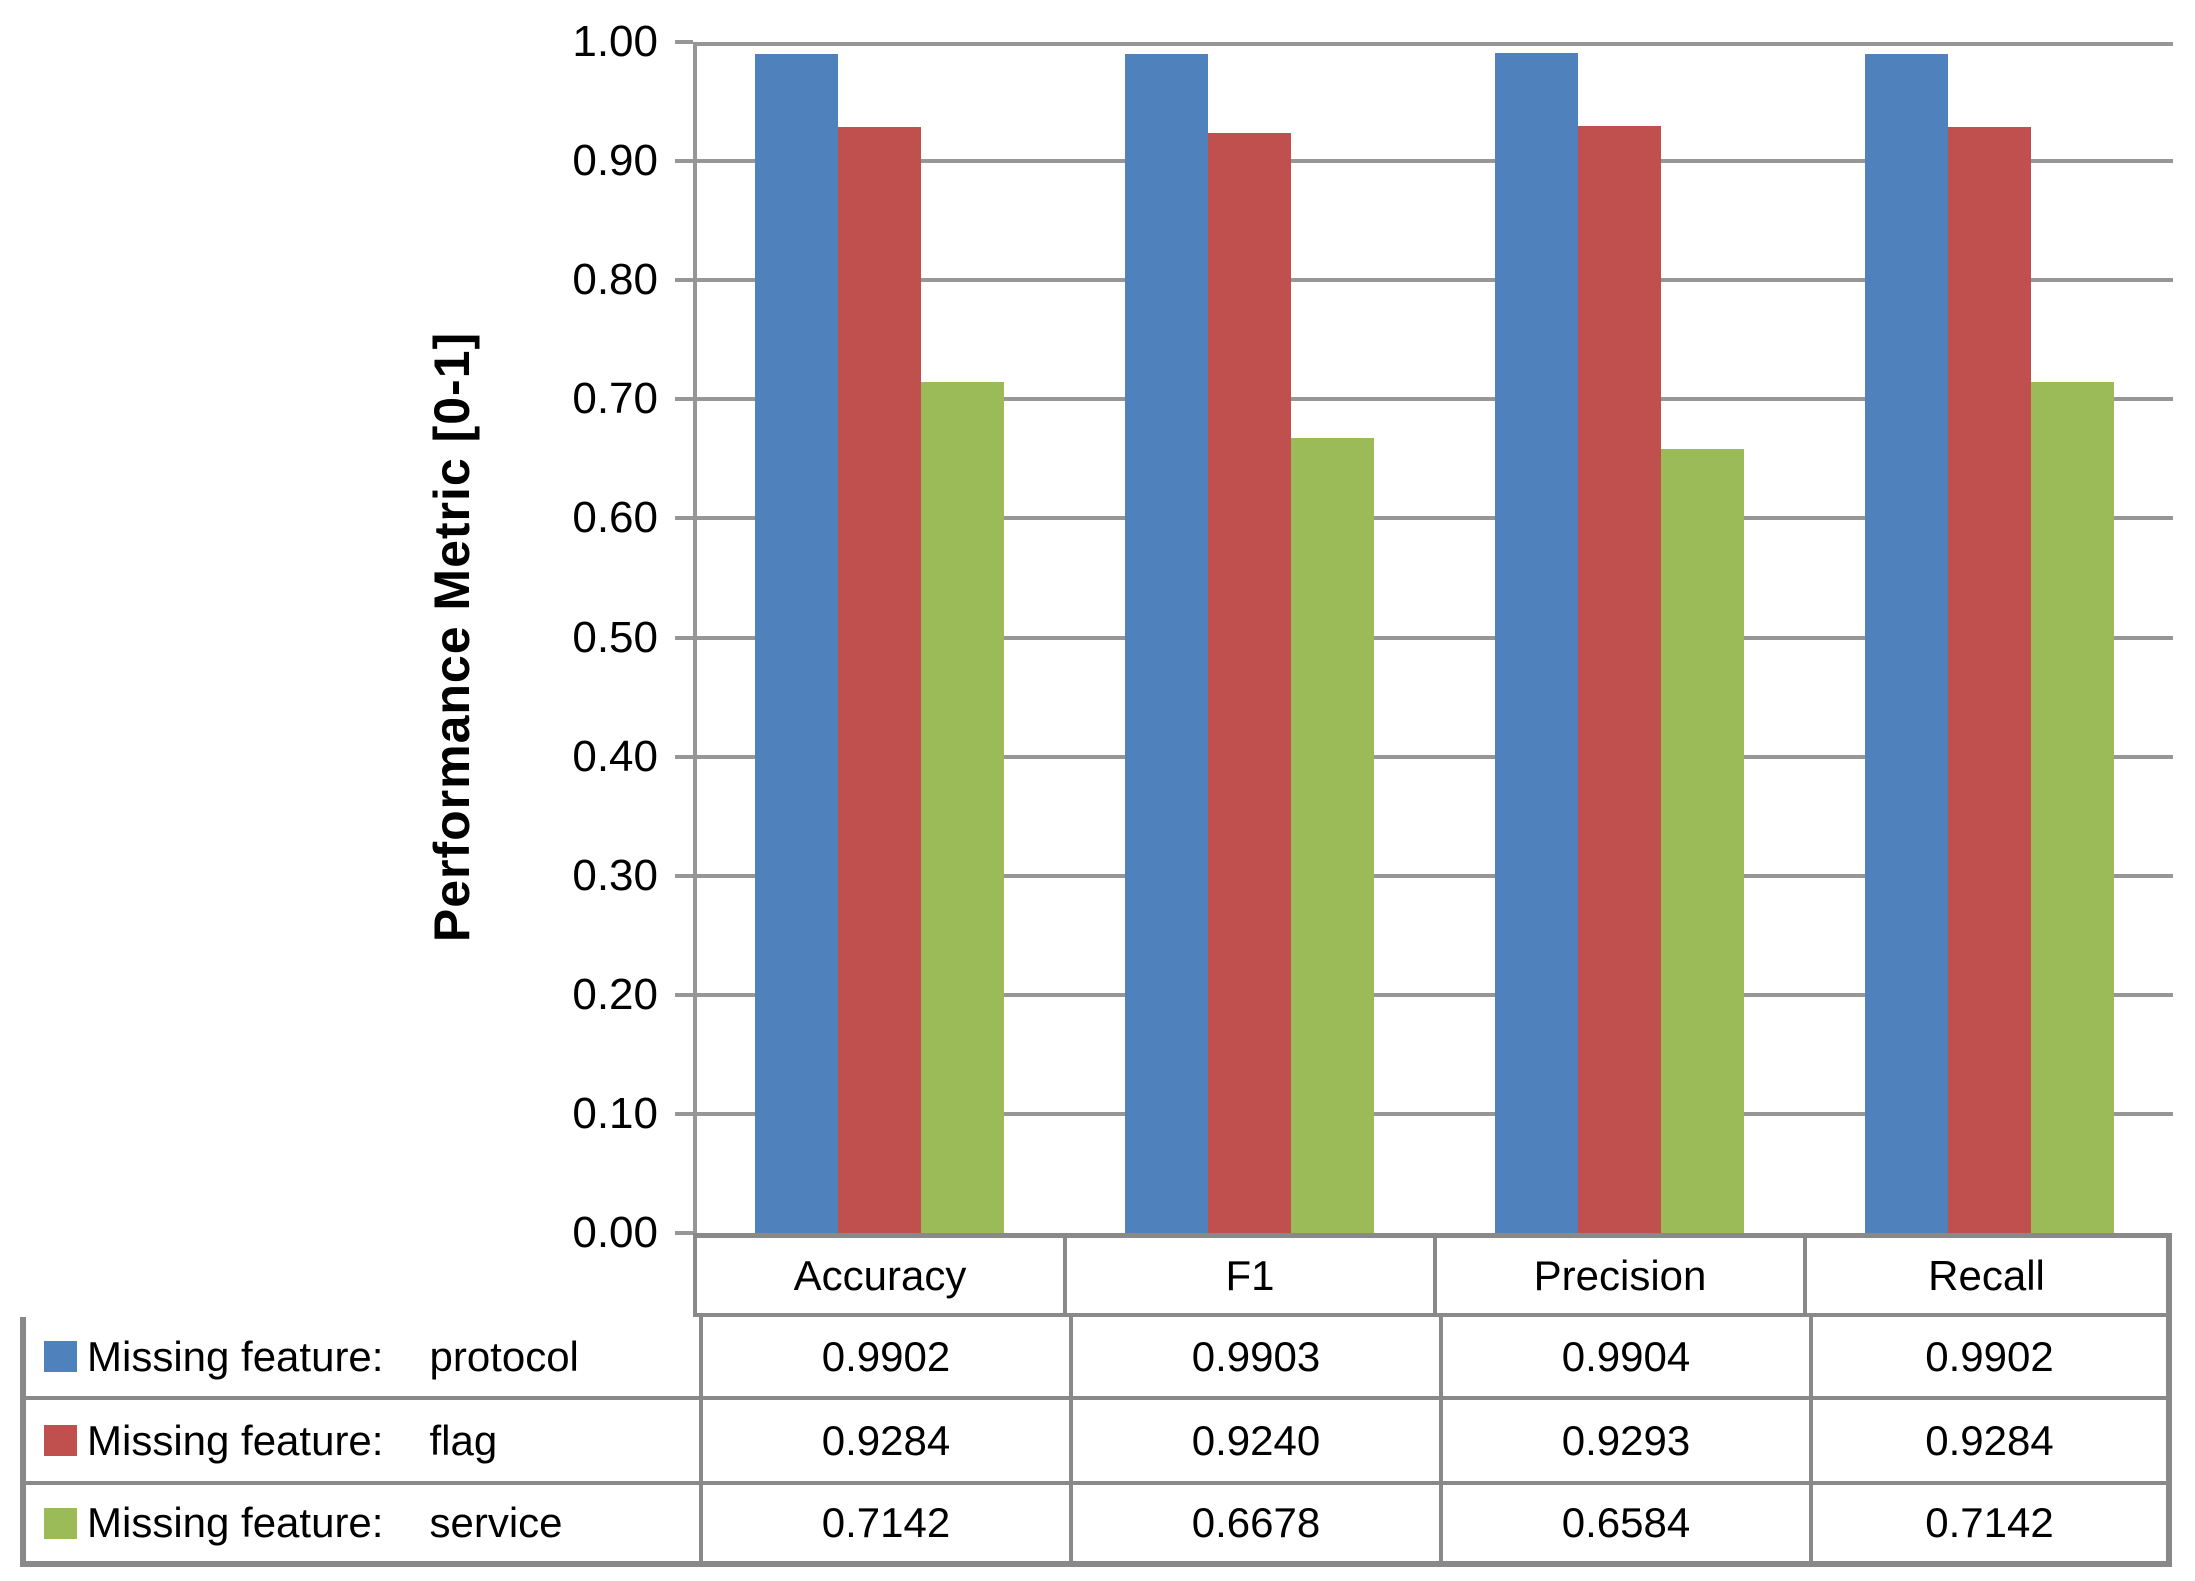 This screenshot has height=1581, width=2195. Describe the element at coordinates (1624, 1523) in the screenshot. I see `value-cell-service-precision: 0.6584` at that location.